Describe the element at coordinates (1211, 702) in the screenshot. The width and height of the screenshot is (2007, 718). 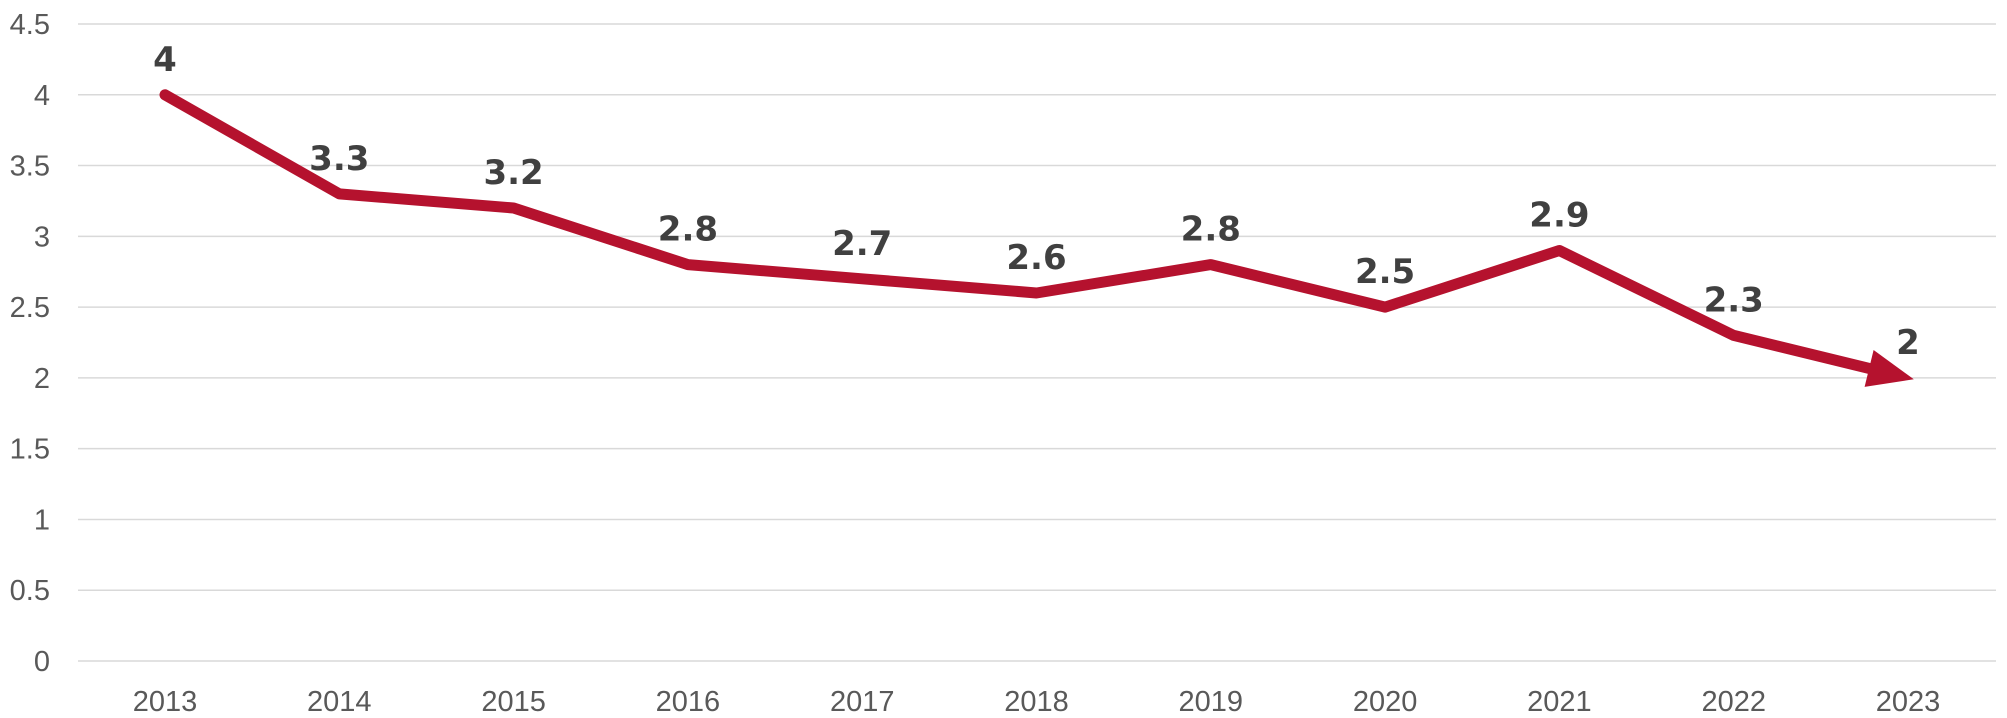
I see `x-tick-label: 2019` at that location.